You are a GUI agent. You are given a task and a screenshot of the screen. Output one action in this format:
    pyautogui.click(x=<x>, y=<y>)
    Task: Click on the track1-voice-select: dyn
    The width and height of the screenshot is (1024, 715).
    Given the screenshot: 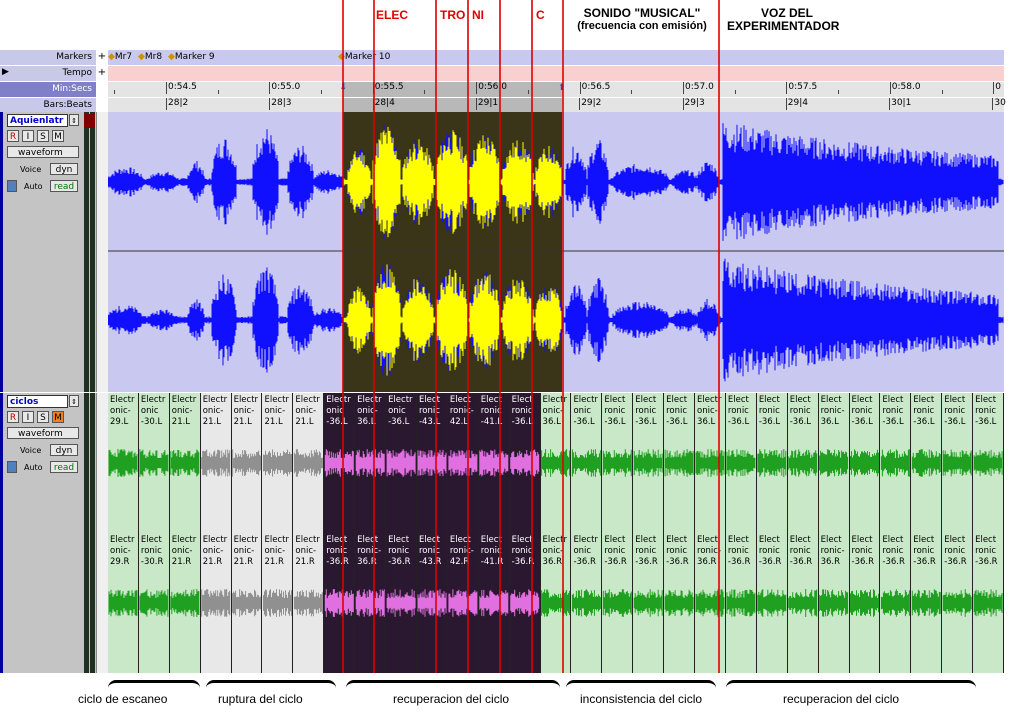 What is the action you would take?
    pyautogui.click(x=64, y=169)
    